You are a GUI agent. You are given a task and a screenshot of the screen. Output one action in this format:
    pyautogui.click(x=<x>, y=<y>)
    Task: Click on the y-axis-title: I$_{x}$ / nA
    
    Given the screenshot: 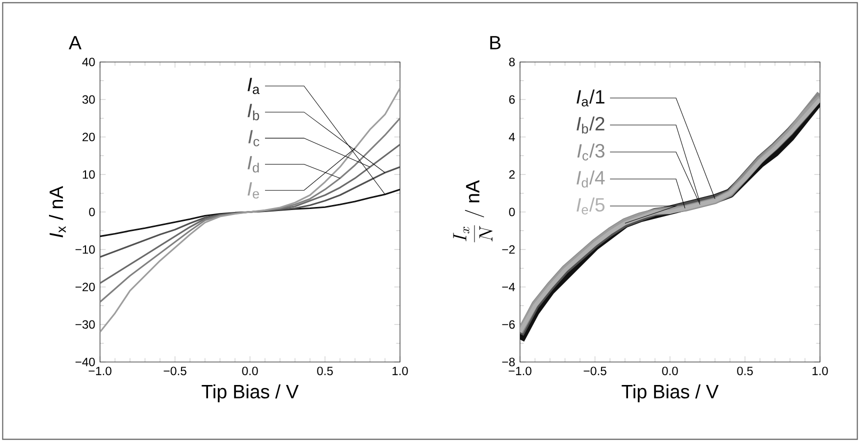 What is the action you would take?
    pyautogui.click(x=57, y=212)
    